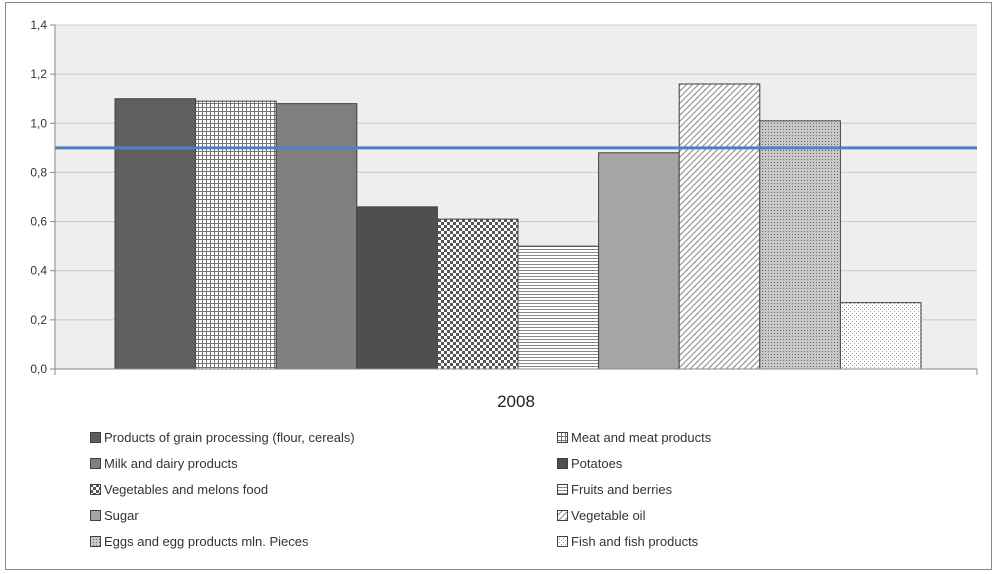 The image size is (996, 574). I want to click on y-tick-label: 0,0, so click(38, 369).